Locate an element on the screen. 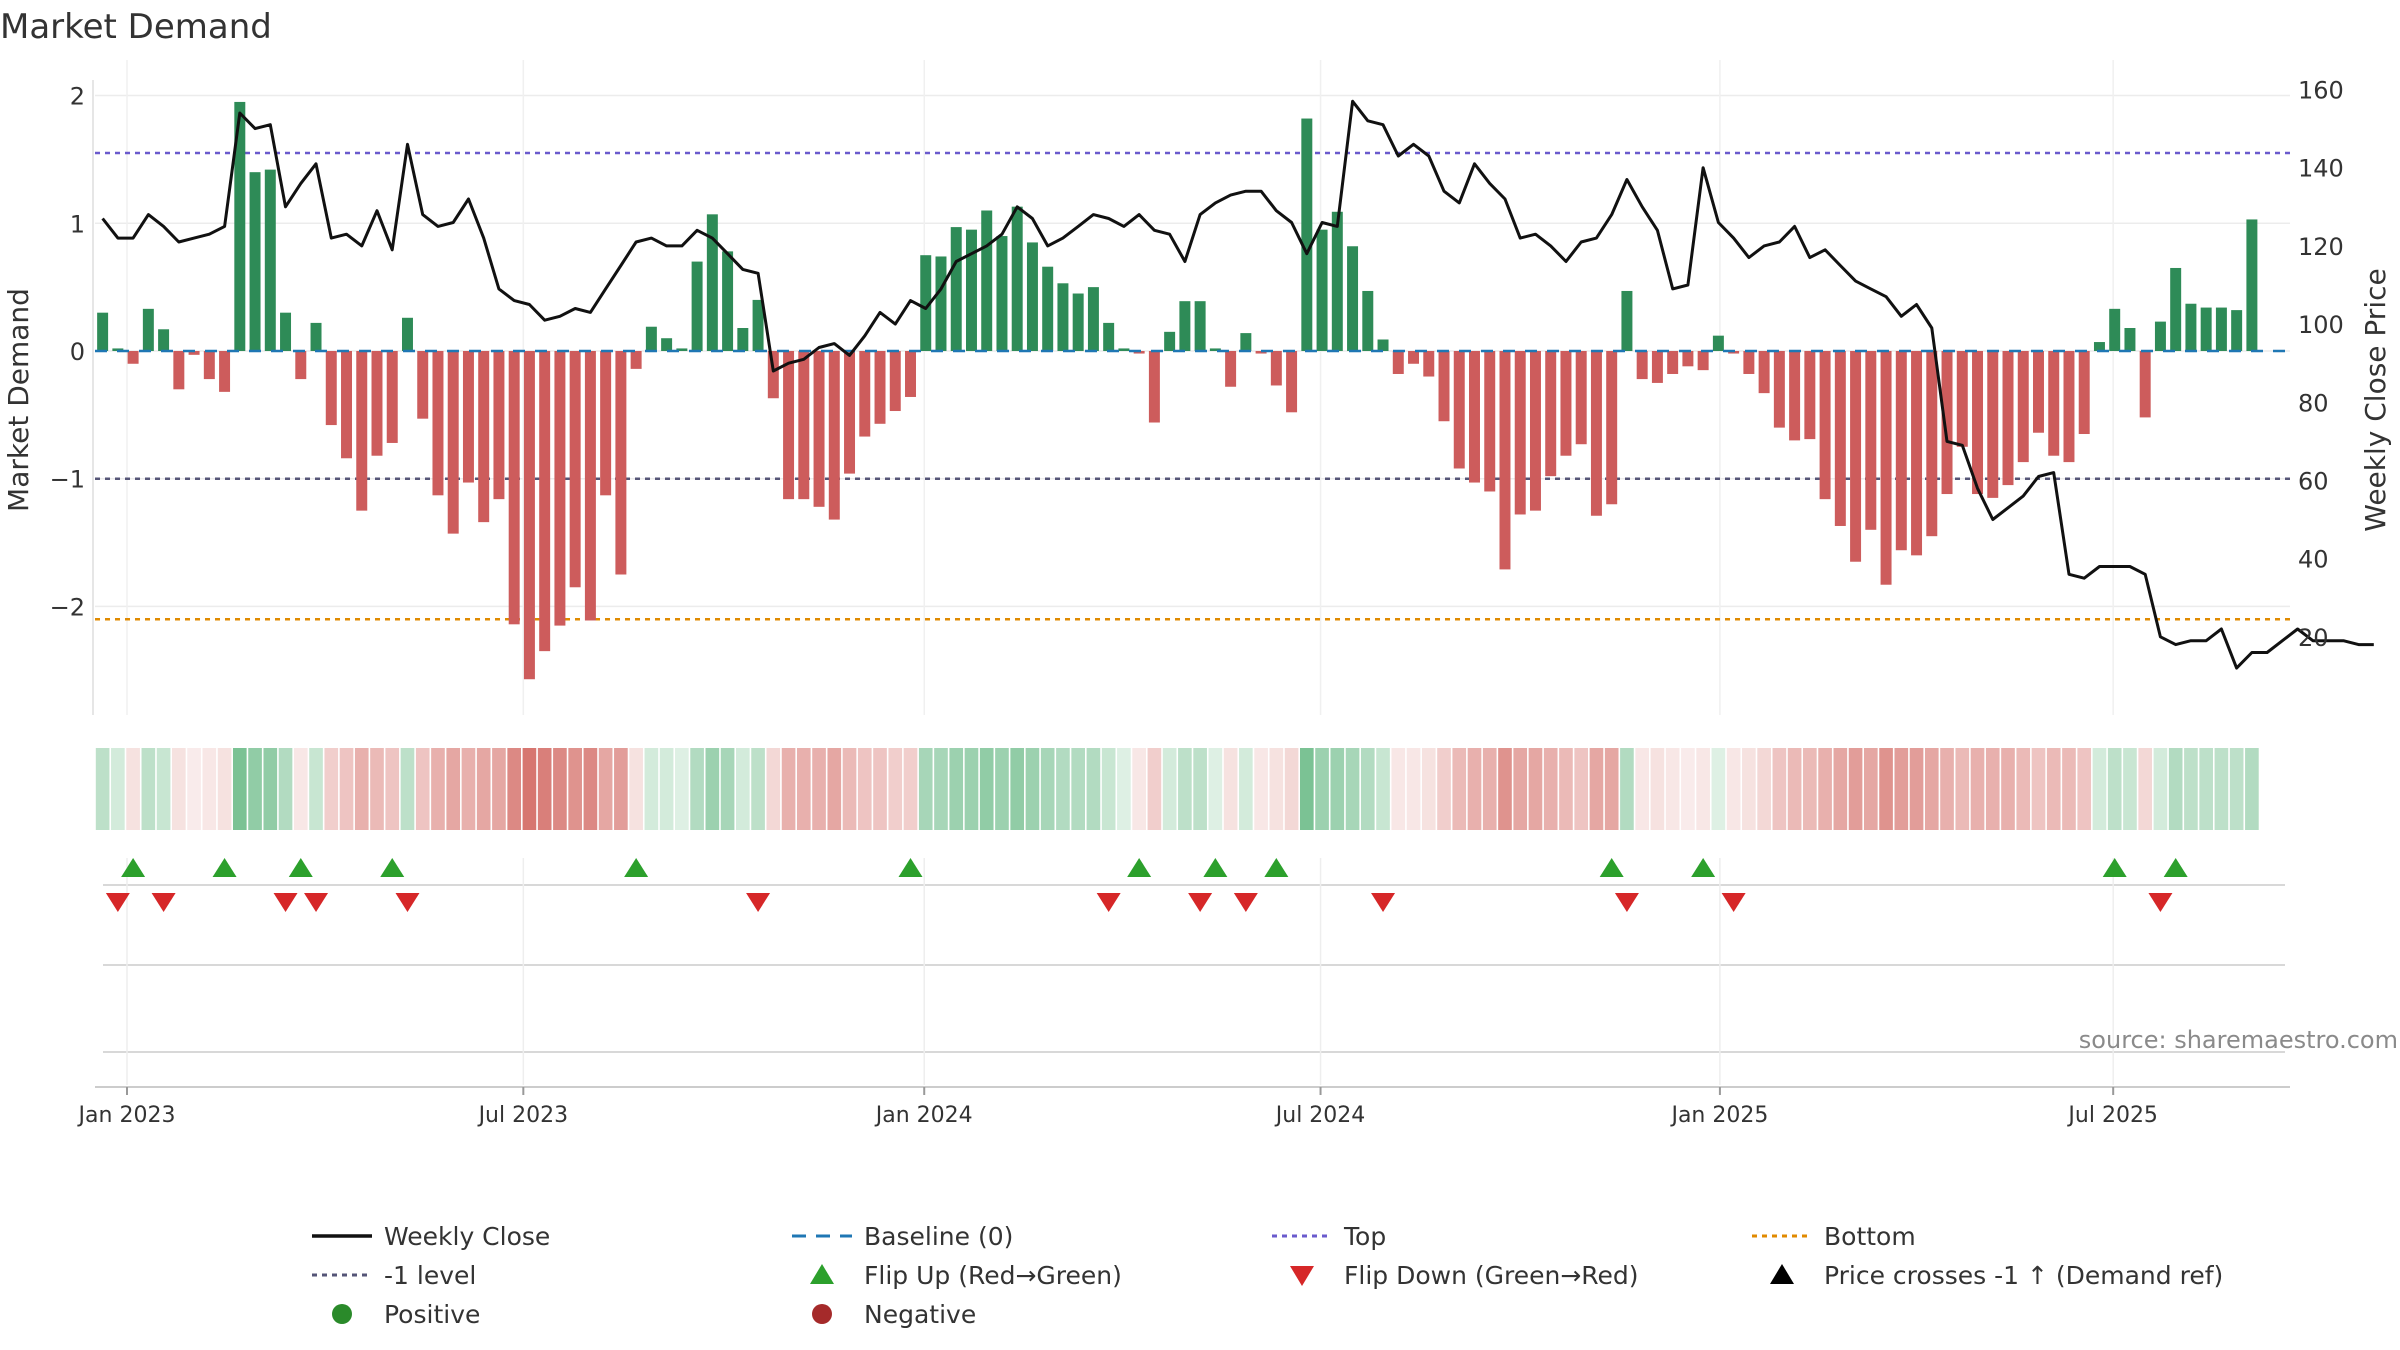  legend-item-9: Negative is located at coordinates (894, 1314).